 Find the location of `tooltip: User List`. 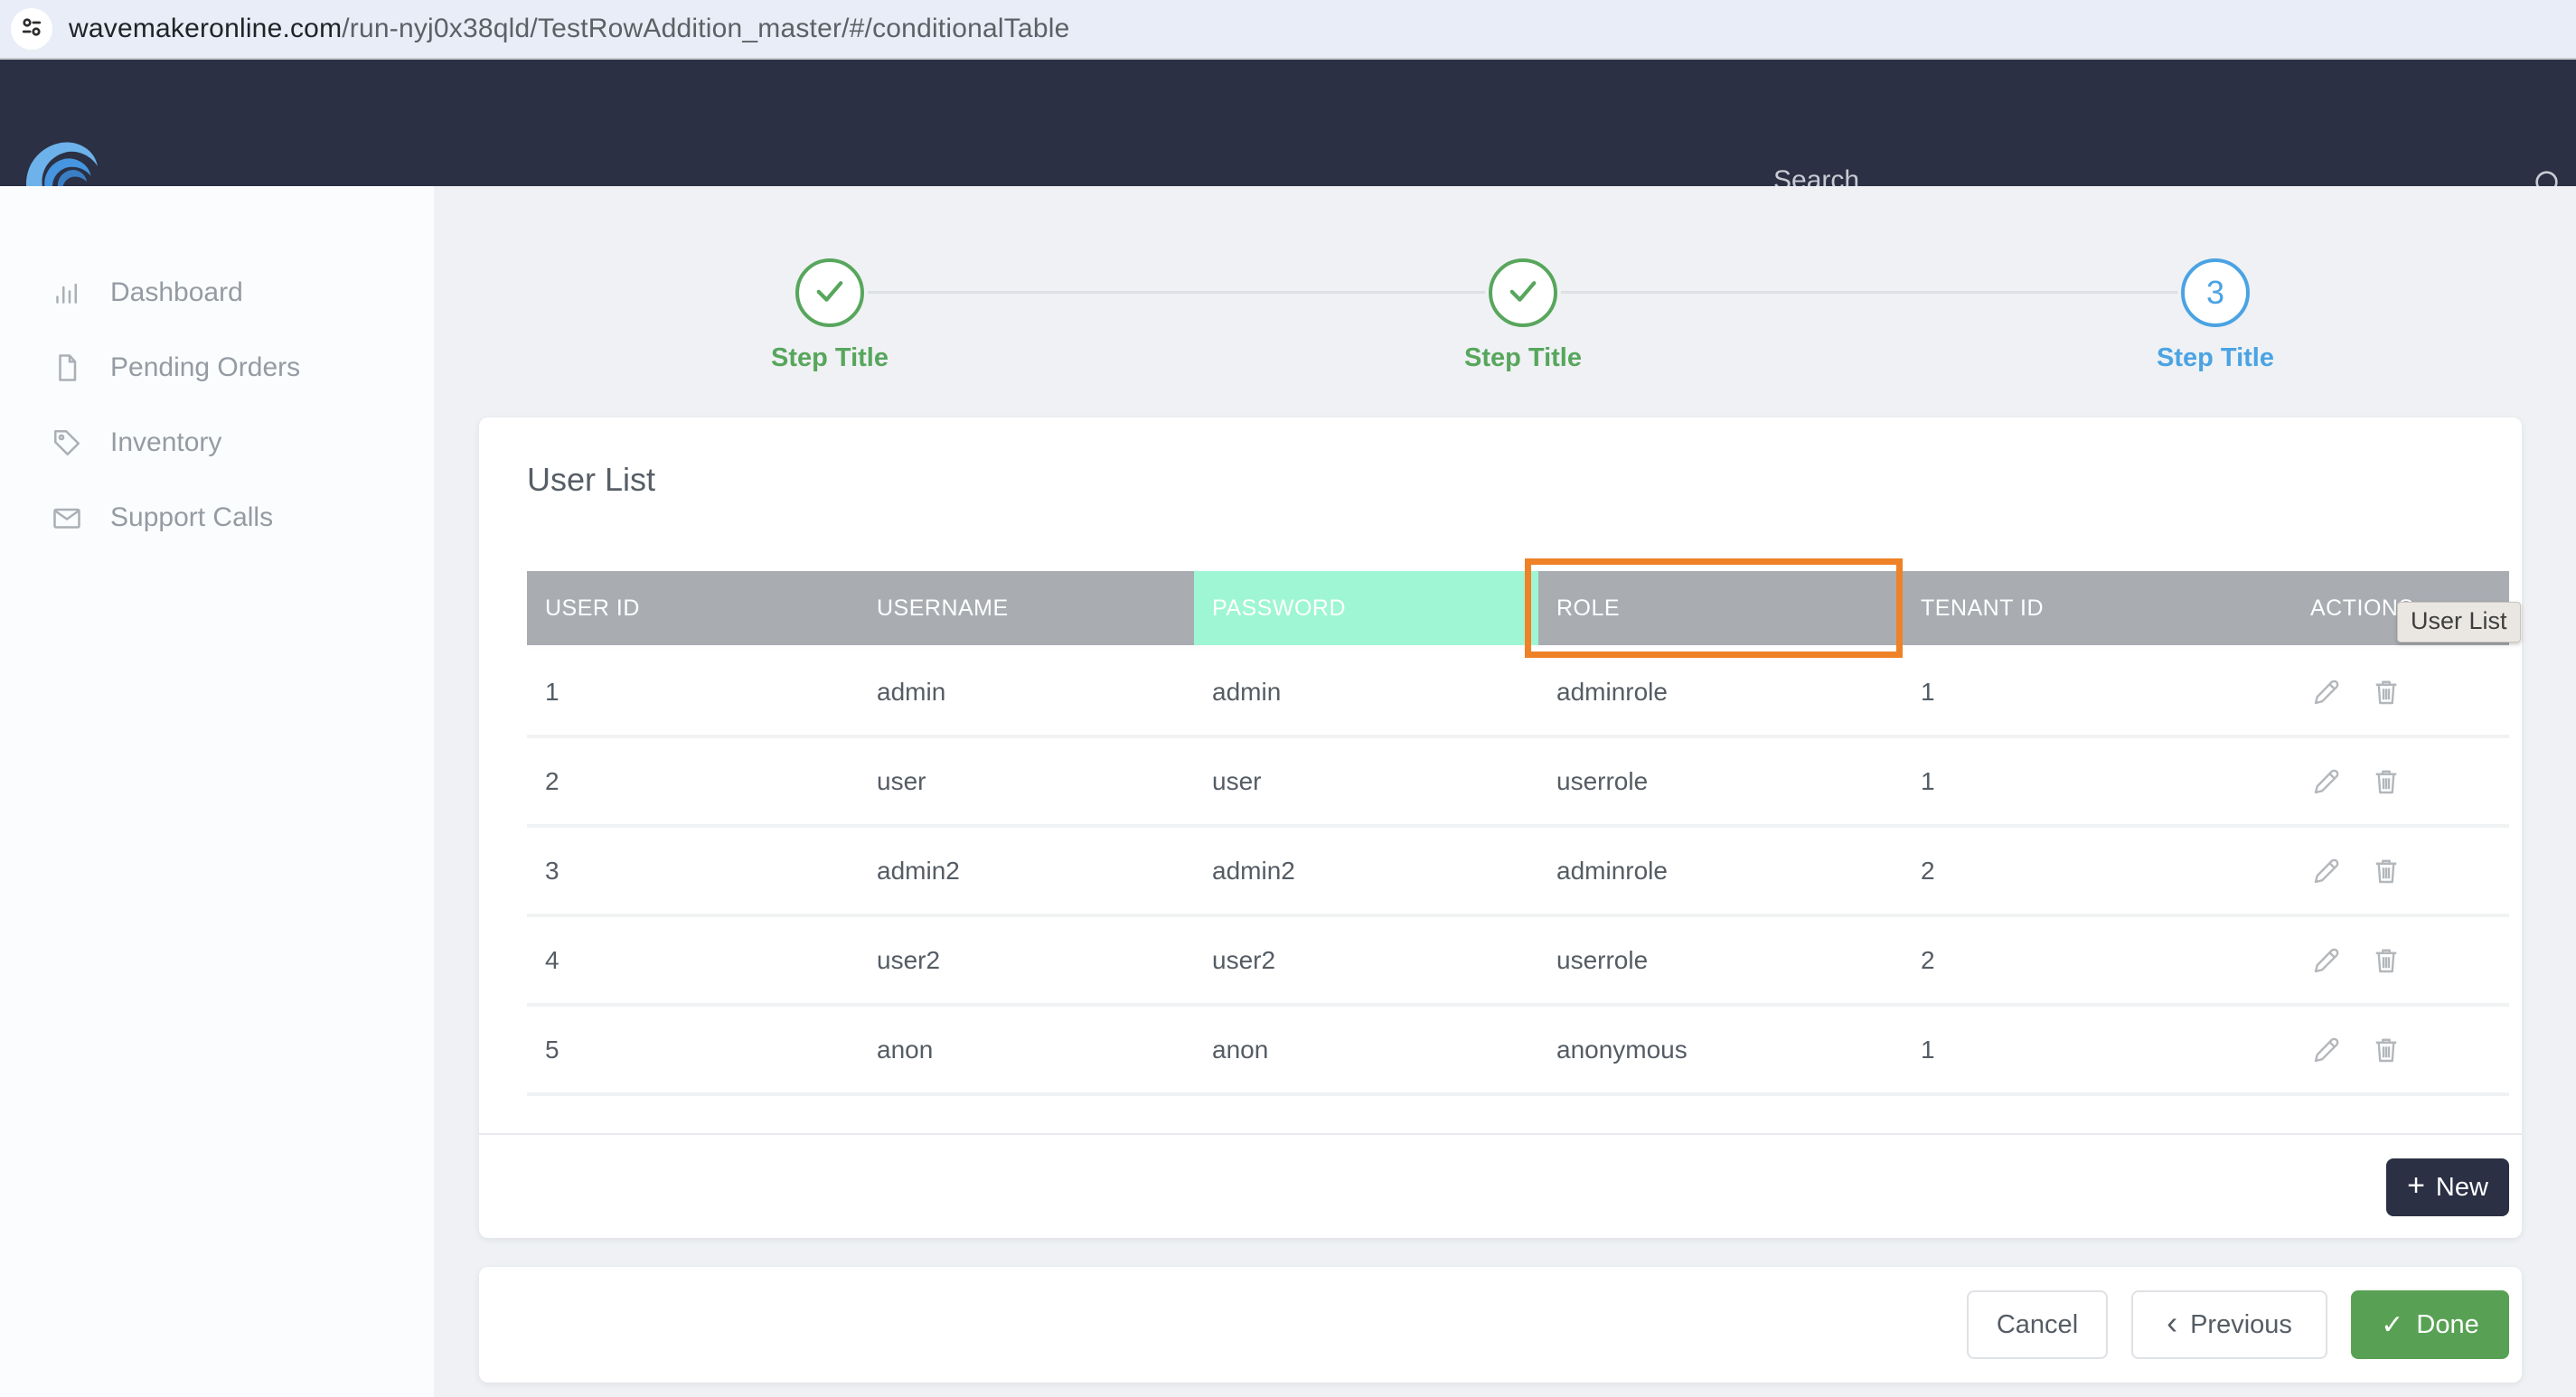

tooltip: User List is located at coordinates (2459, 622).